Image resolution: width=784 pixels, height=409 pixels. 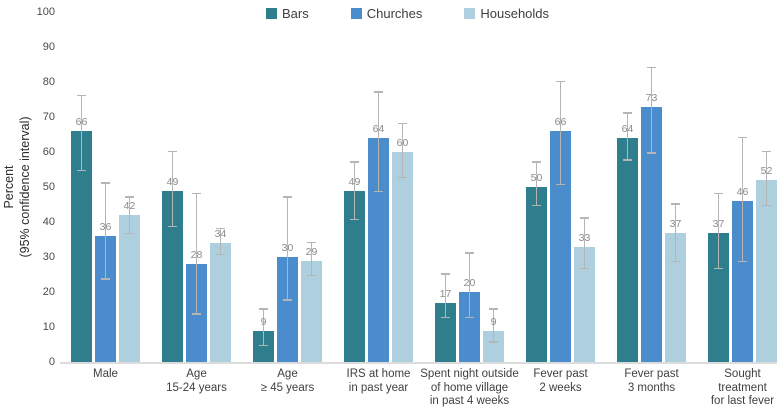 What do you see at coordinates (311, 311) in the screenshot?
I see `bar-households-age-45-plus` at bounding box center [311, 311].